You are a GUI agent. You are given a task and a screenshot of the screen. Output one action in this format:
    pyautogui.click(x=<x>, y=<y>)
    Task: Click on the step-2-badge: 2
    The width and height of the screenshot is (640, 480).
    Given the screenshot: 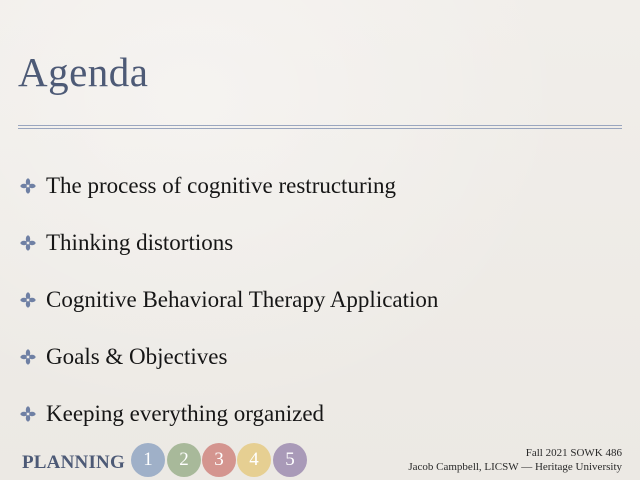 What is the action you would take?
    pyautogui.click(x=184, y=460)
    